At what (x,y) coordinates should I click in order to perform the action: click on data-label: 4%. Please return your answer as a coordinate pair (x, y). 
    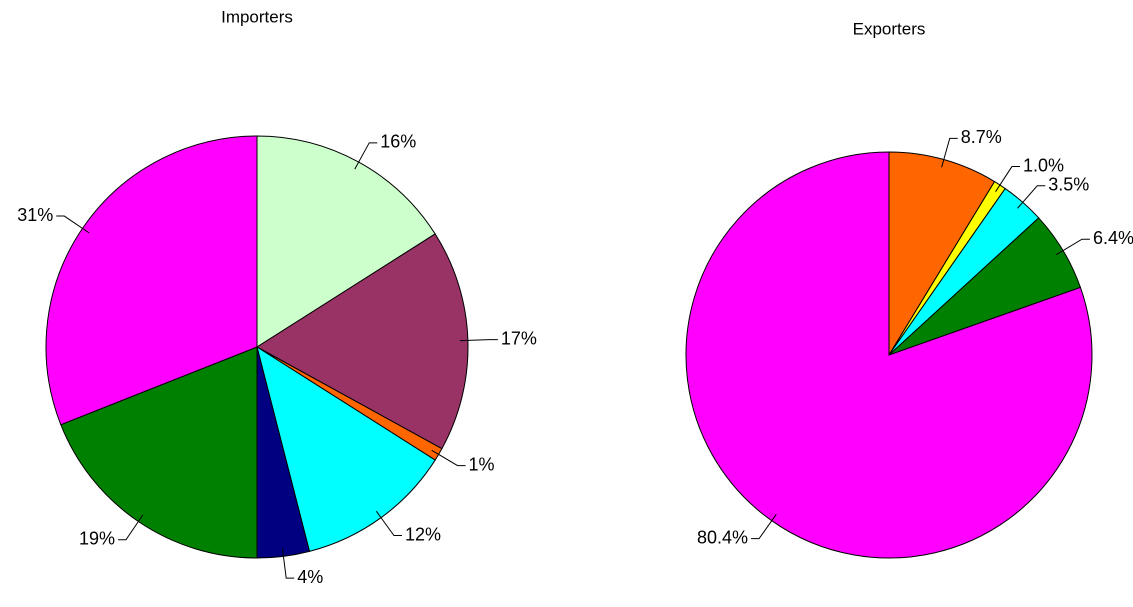
    Looking at the image, I should click on (310, 577).